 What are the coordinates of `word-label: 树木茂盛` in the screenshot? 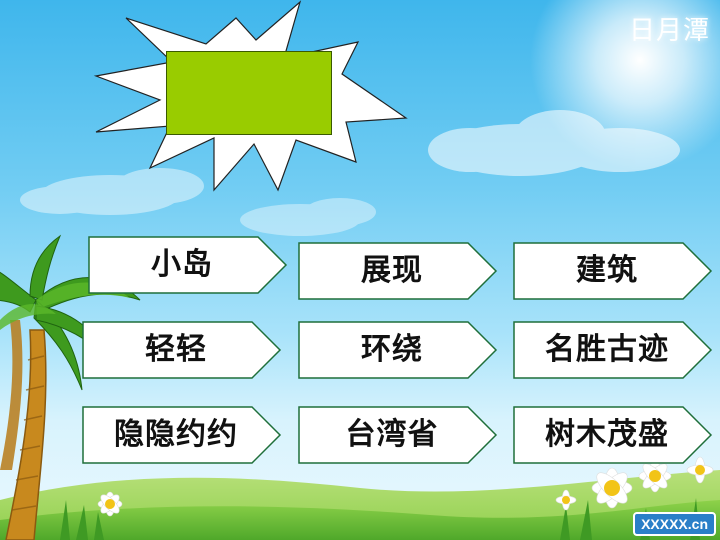 It's located at (607, 434).